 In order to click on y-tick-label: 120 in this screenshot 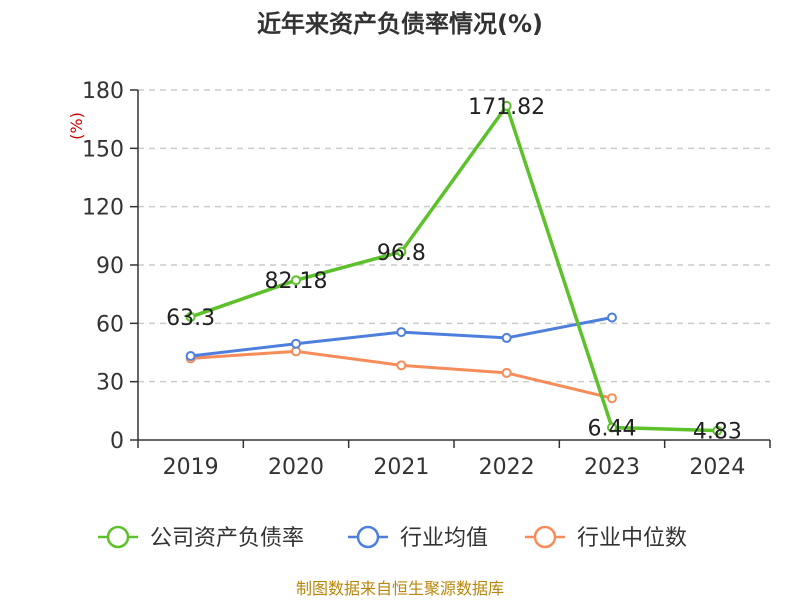, I will do `click(103, 208)`.